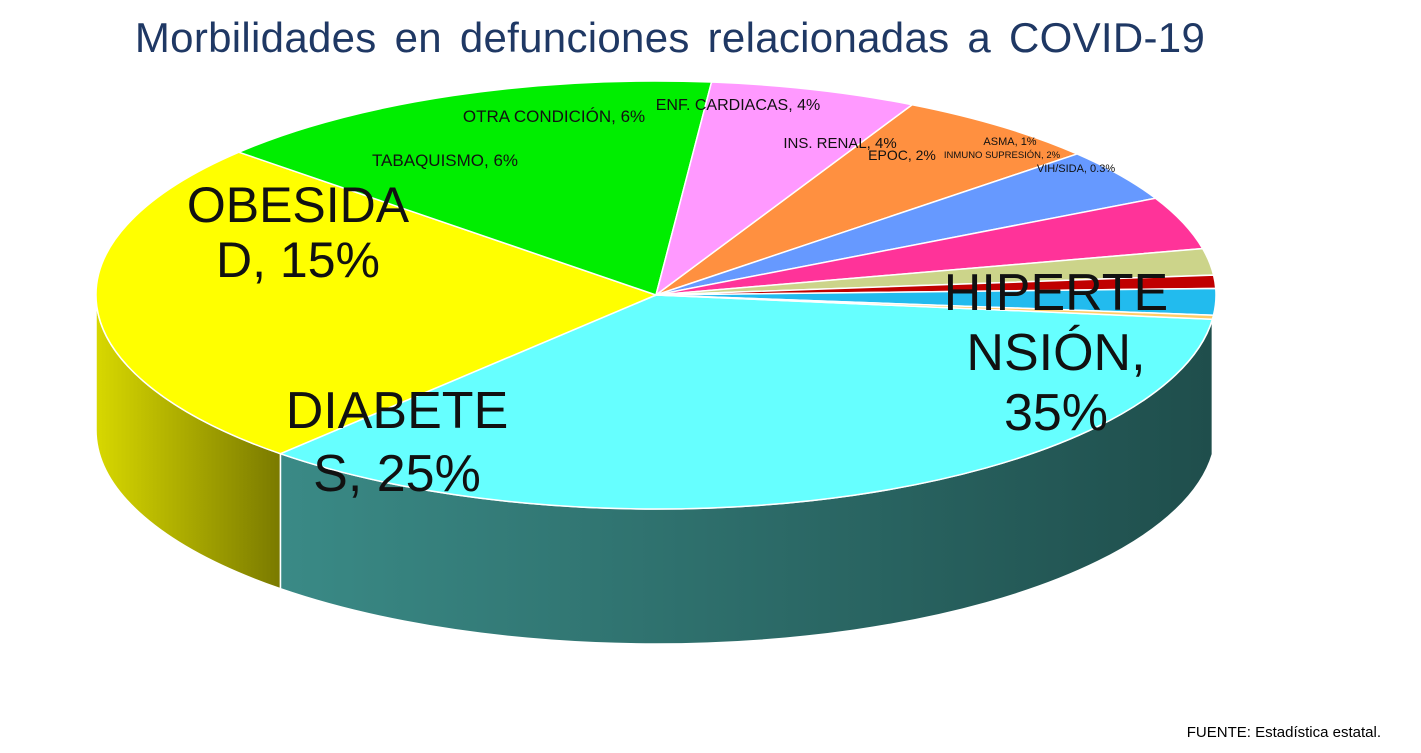 Image resolution: width=1421 pixels, height=753 pixels. What do you see at coordinates (784, 189) in the screenshot?
I see `slice-tabaquismo` at bounding box center [784, 189].